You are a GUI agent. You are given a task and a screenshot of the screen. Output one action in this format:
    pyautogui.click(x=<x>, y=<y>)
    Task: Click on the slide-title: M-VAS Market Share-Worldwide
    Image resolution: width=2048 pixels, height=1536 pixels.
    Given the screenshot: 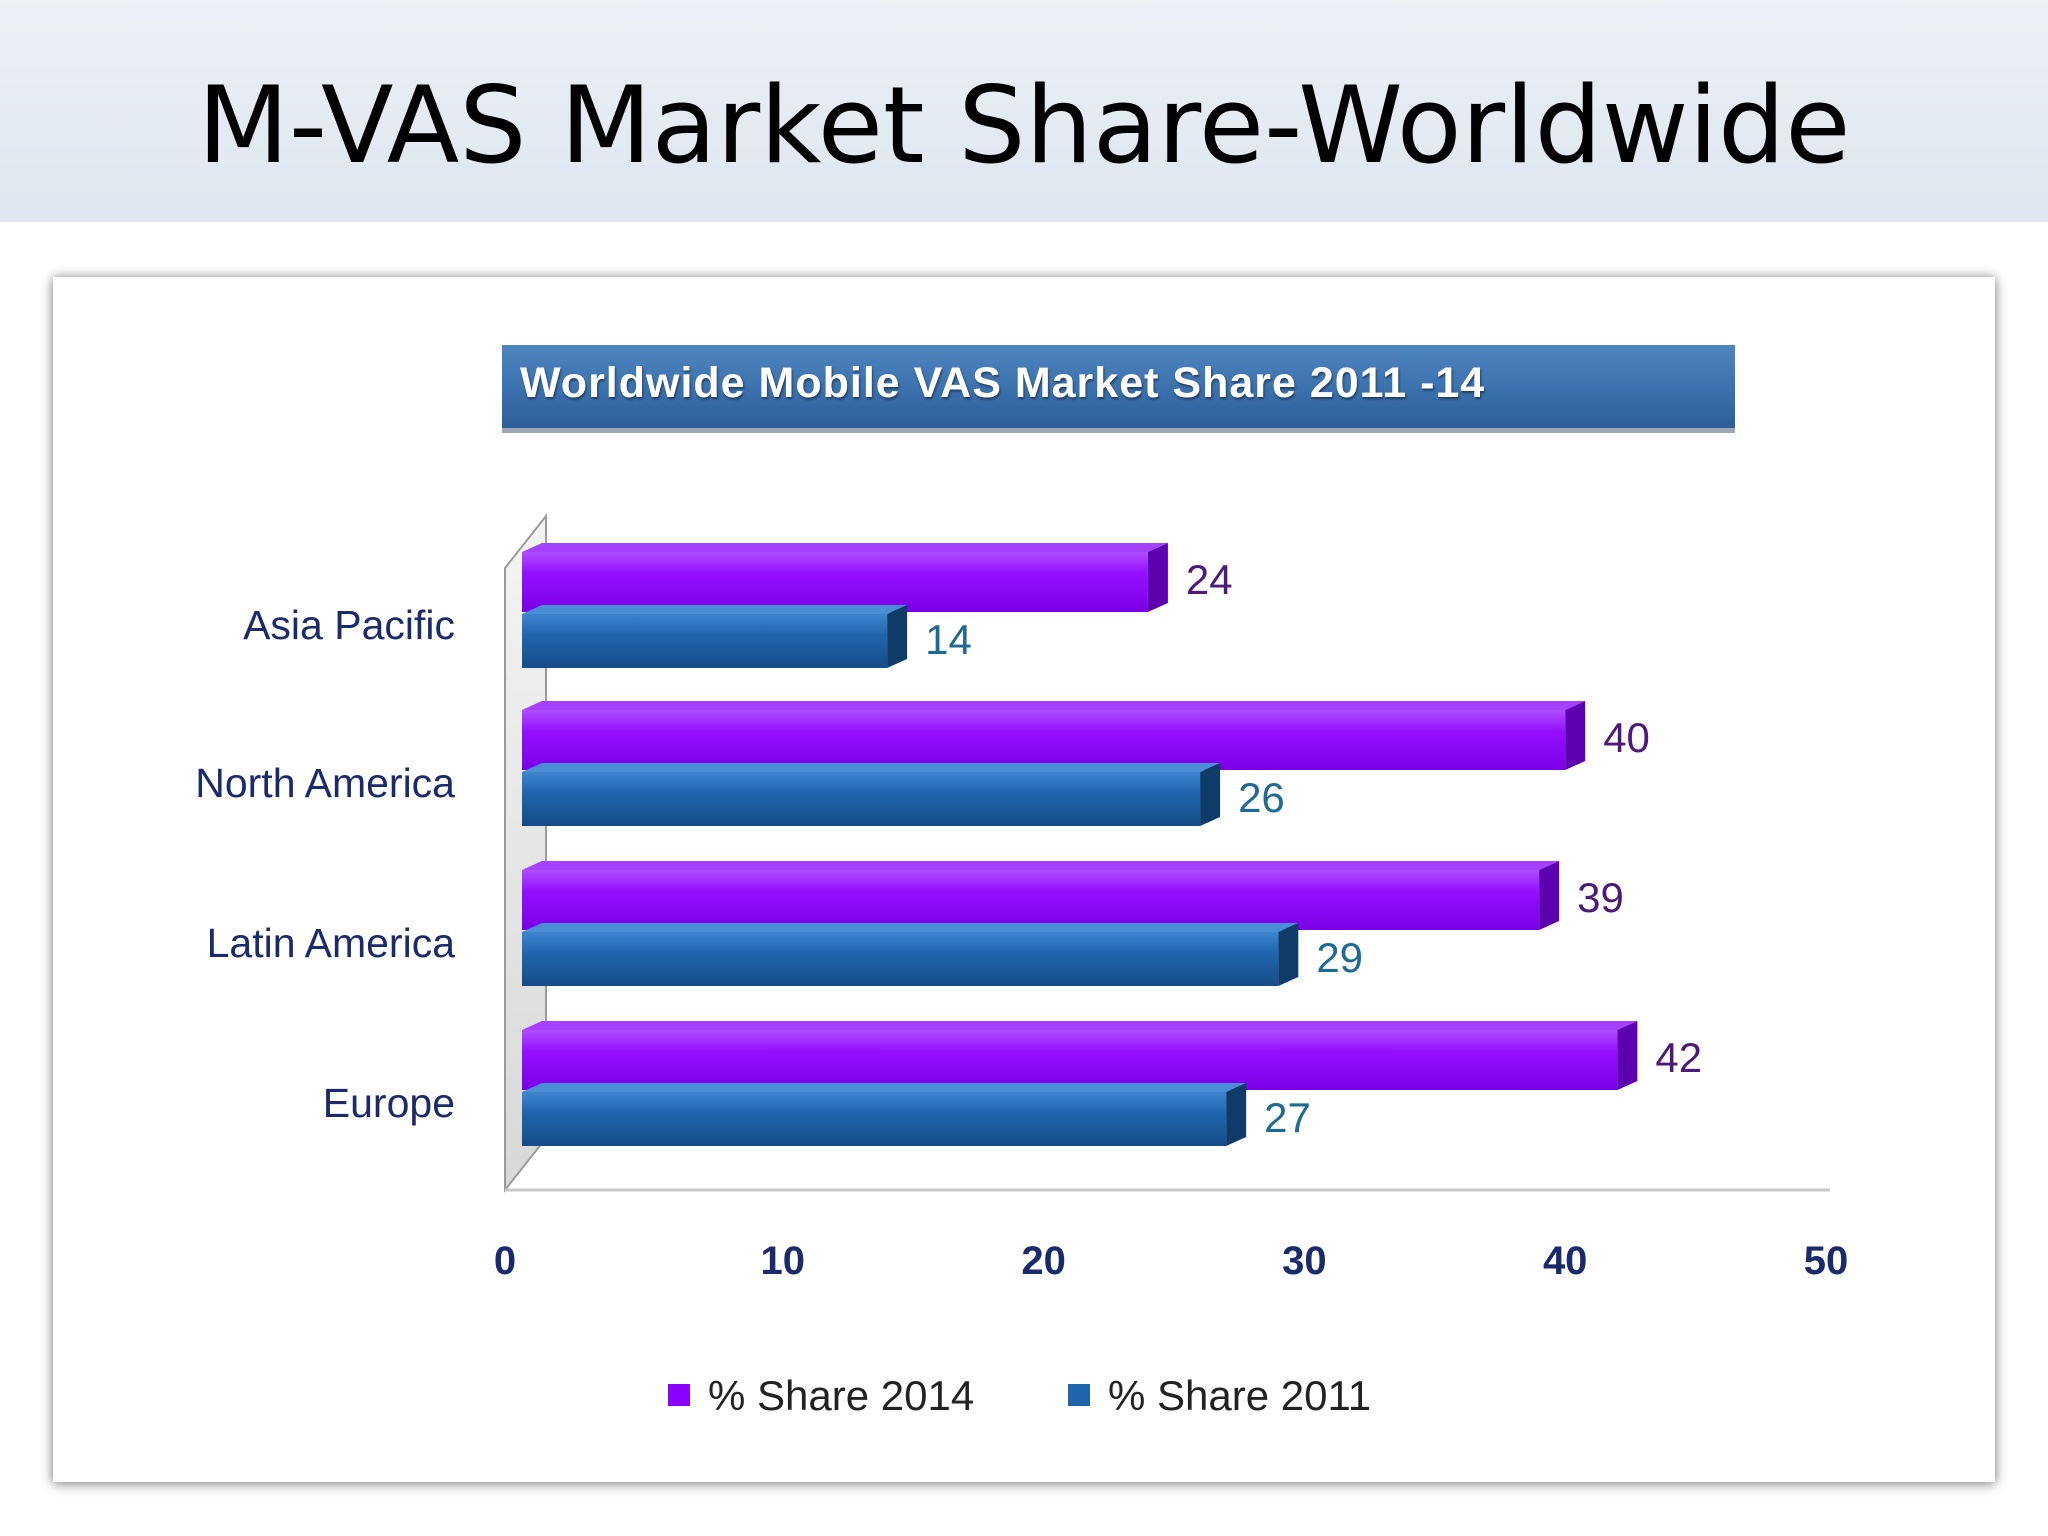 What is the action you would take?
    pyautogui.click(x=1024, y=125)
    